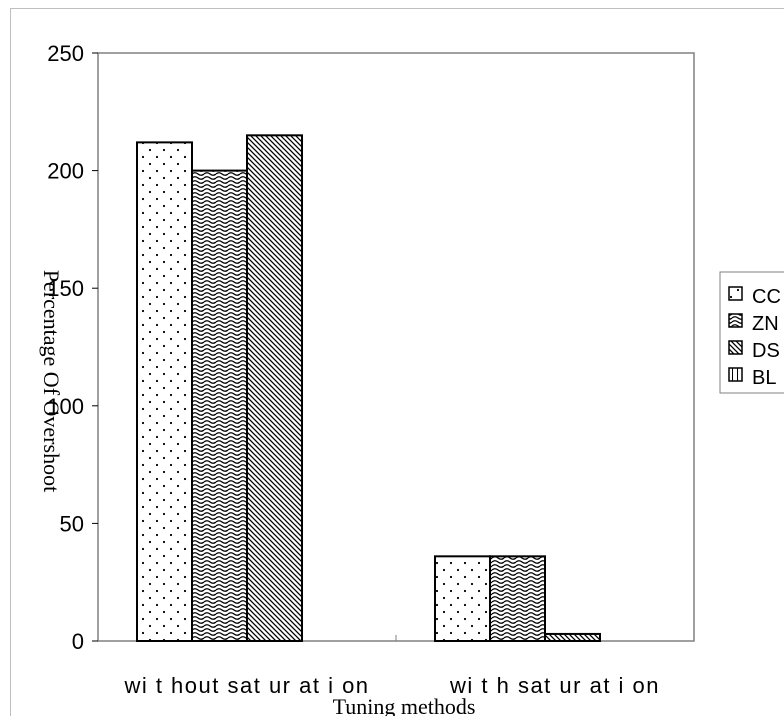  I want to click on y-tick-label: 150, so click(65, 288).